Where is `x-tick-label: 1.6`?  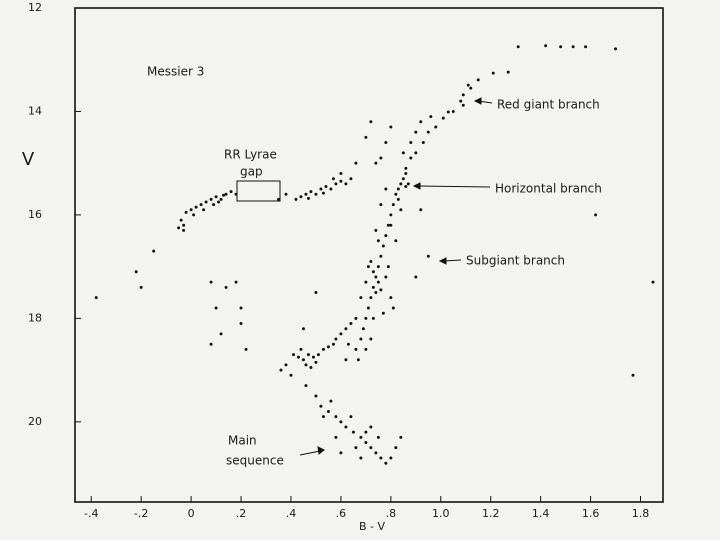
x-tick-label: 1.6 is located at coordinates (591, 513).